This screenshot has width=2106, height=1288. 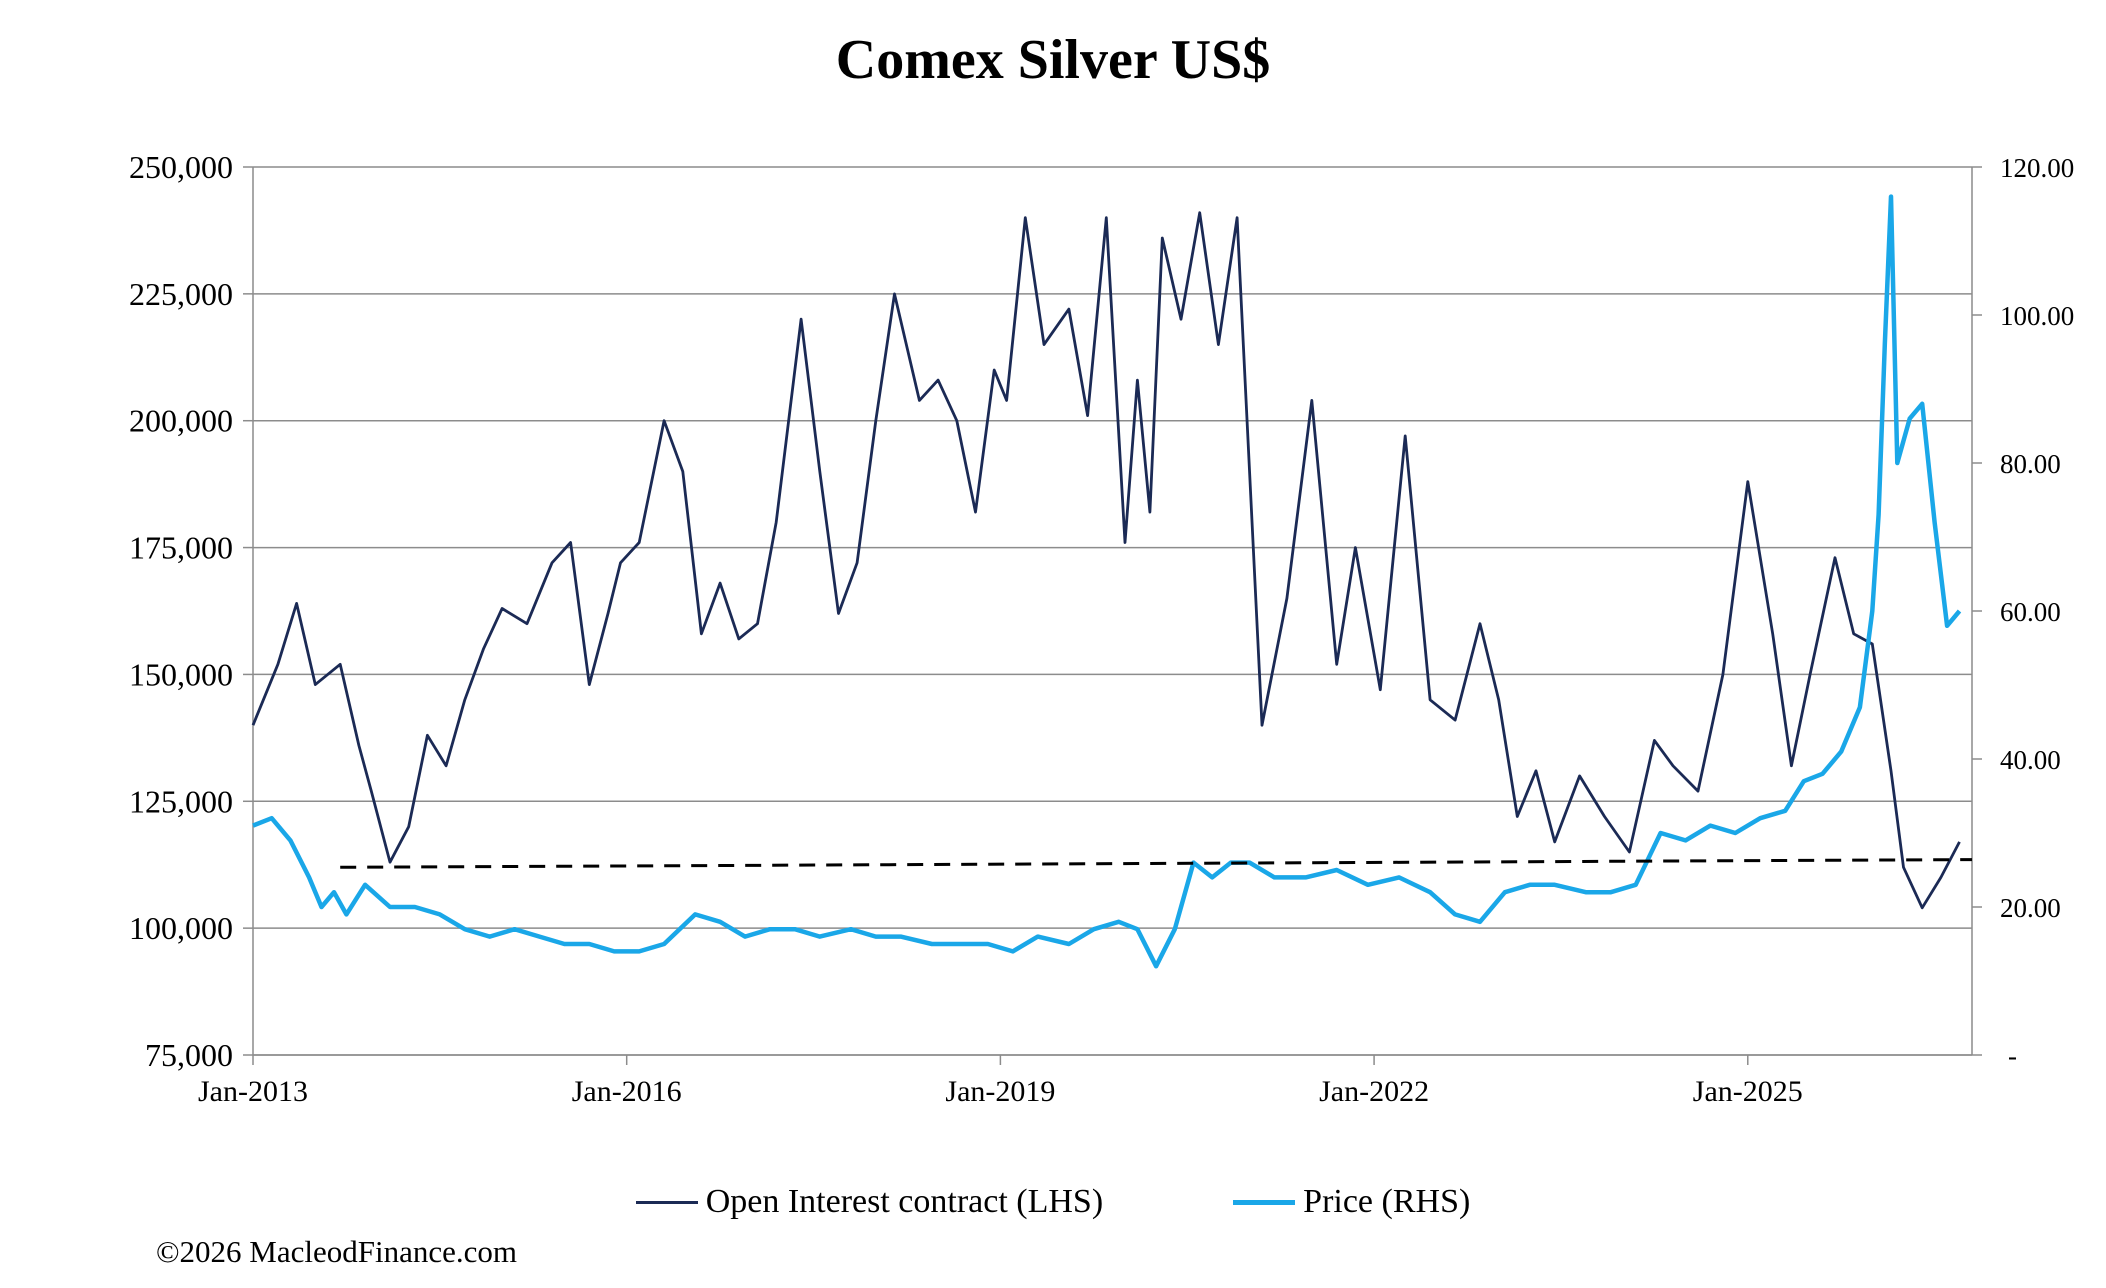 I want to click on legend-item-open-interest: Open Interest contract (LHS), so click(x=869, y=1202).